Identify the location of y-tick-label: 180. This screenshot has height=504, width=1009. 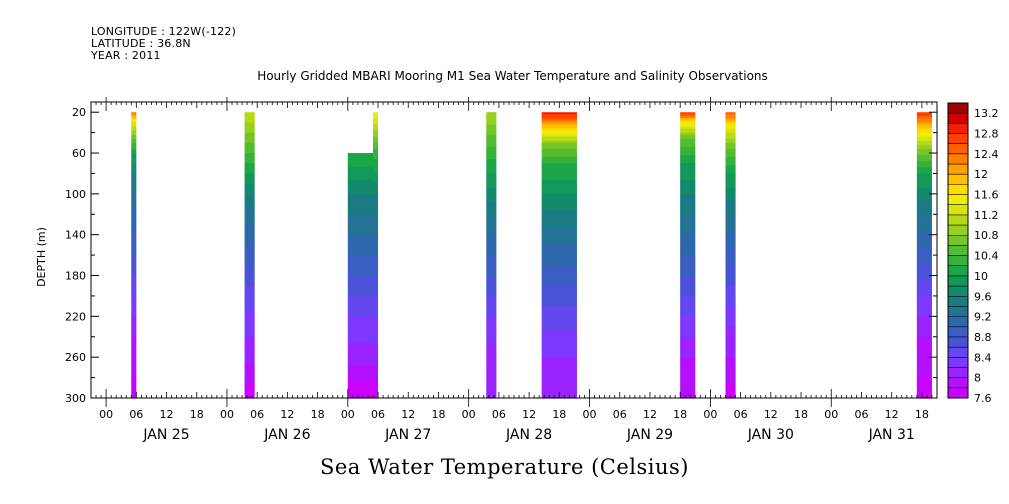
(75, 276).